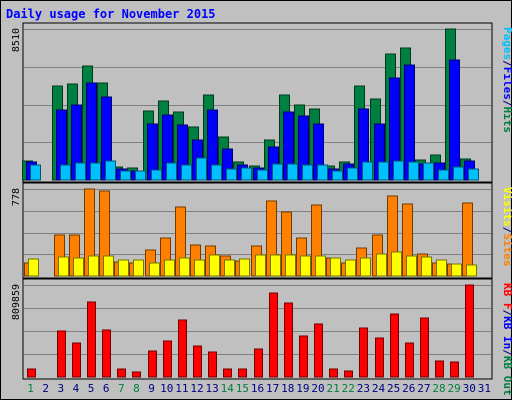 This screenshot has width=512, height=400. Describe the element at coordinates (16, 40) in the screenshot. I see `ymax-label-top: 8510` at that location.